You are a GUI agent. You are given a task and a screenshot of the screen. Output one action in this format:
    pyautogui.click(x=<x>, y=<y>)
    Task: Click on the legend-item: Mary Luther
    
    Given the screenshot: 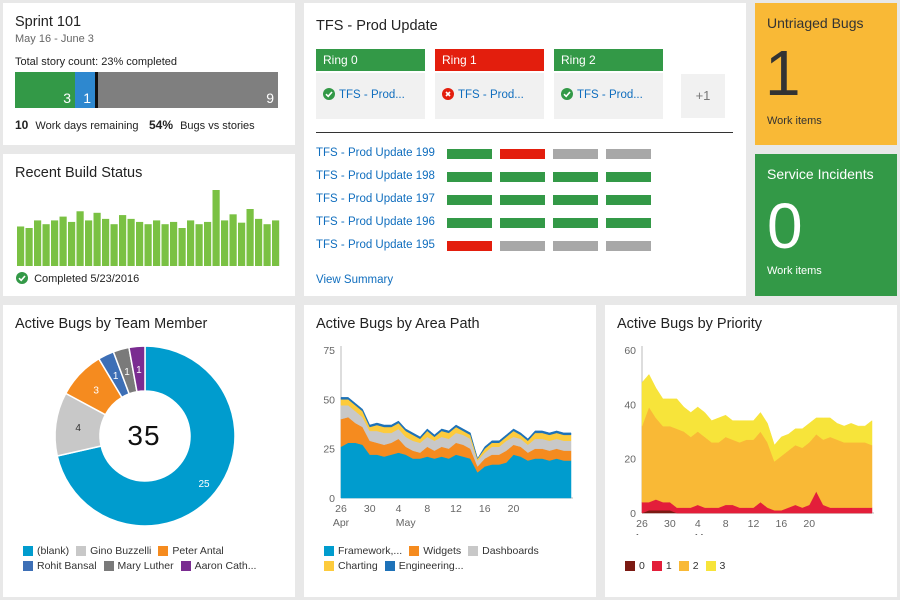 What is the action you would take?
    pyautogui.click(x=138, y=566)
    